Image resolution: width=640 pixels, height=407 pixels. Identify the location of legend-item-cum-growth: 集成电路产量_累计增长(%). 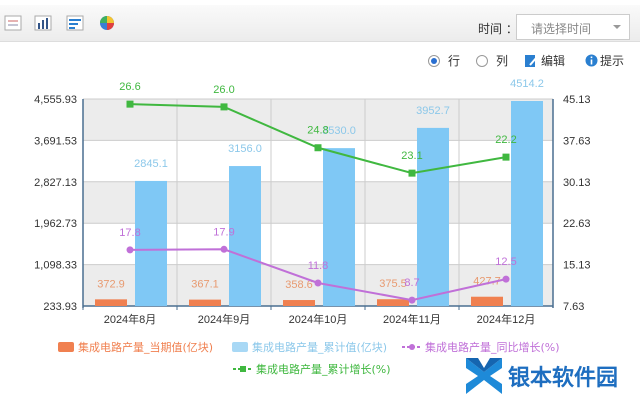
(312, 369).